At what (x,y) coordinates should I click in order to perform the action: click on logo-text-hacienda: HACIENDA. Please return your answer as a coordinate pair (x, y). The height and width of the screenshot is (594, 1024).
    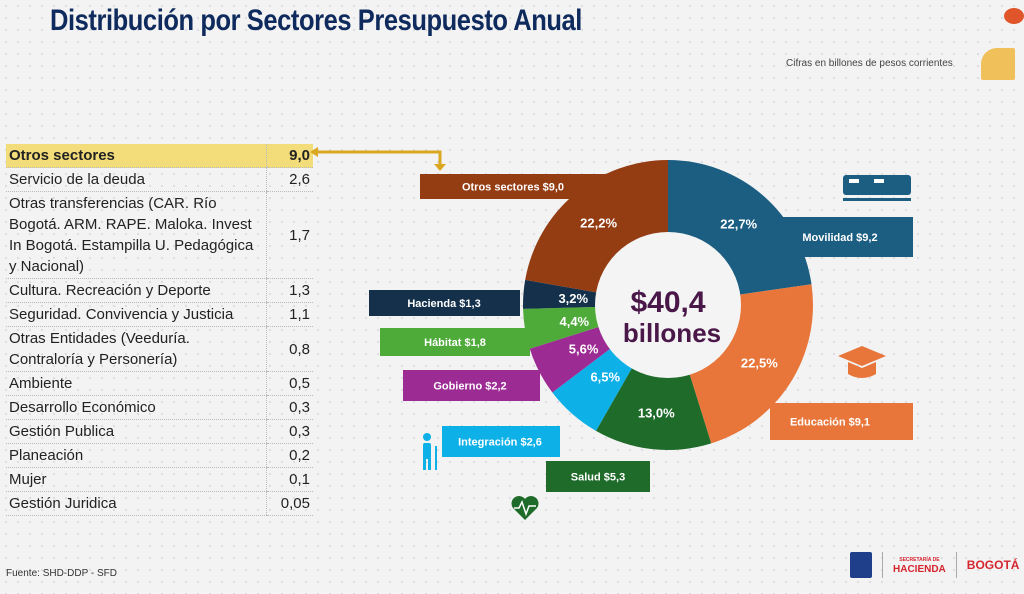
    Looking at the image, I should click on (919, 569).